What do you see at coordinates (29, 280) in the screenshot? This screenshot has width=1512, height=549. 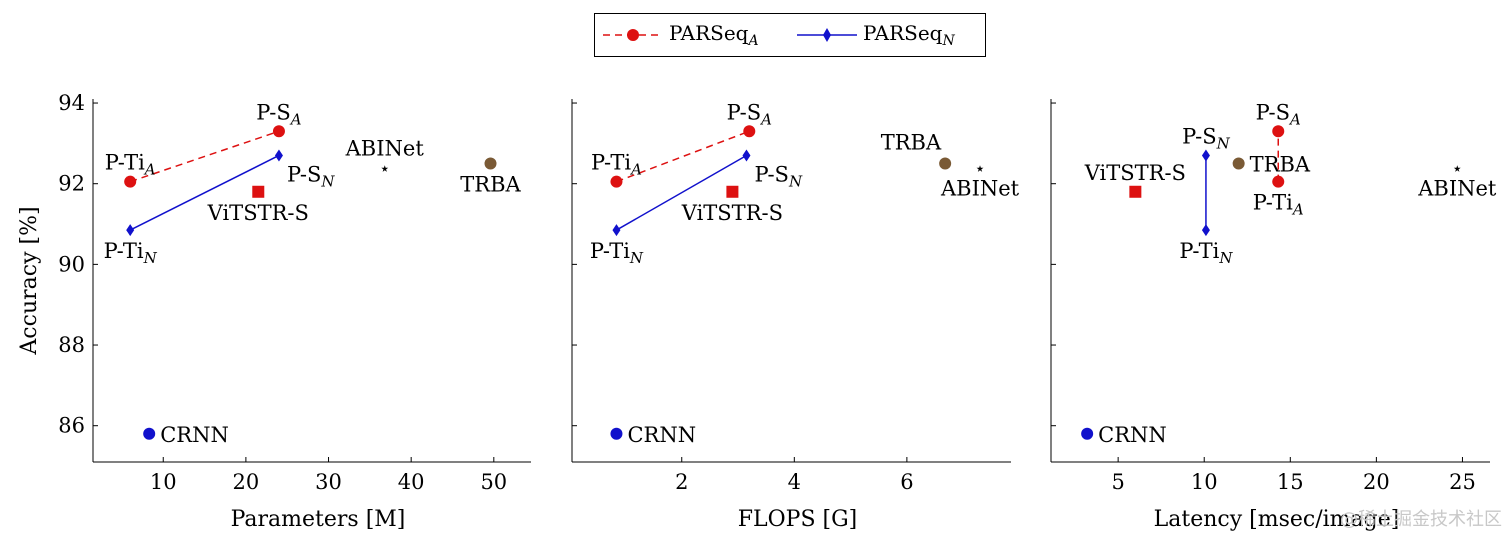 I see `y-axis-label: Accuracy [%]` at bounding box center [29, 280].